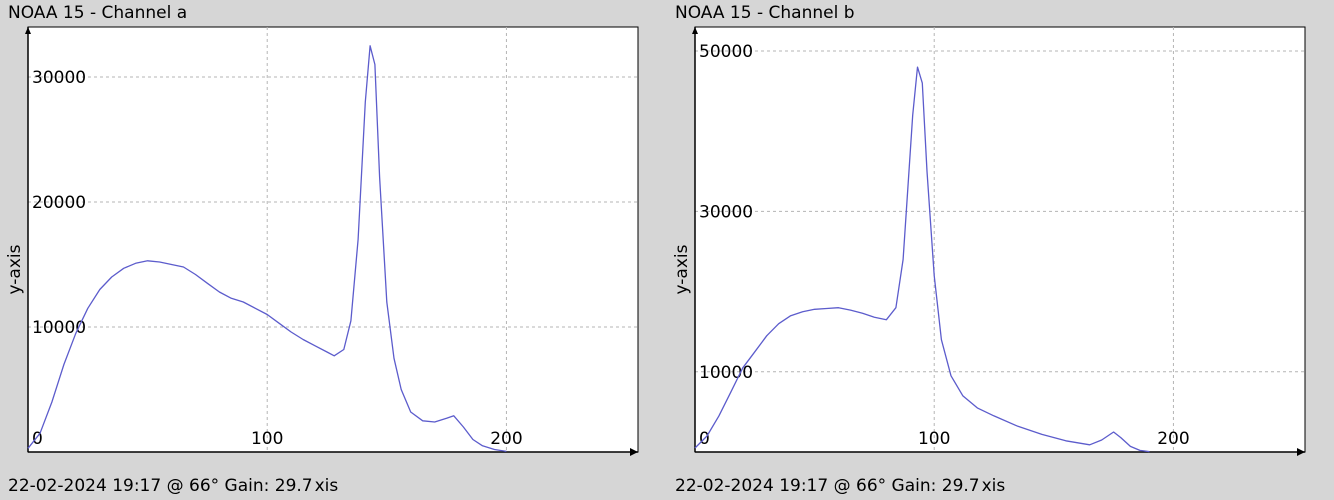 The height and width of the screenshot is (500, 1334). I want to click on x-tick-label: 0, so click(37, 439).